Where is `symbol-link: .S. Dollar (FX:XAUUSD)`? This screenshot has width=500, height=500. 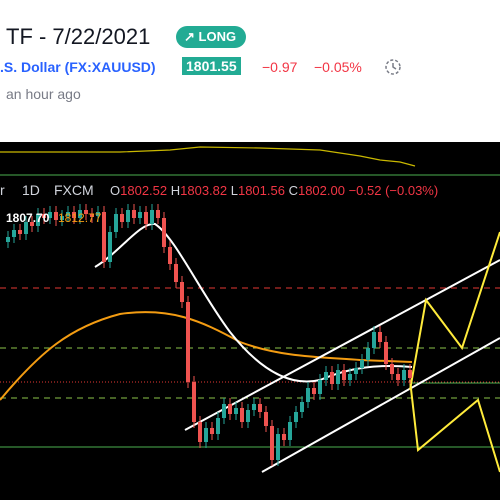 symbol-link: .S. Dollar (FX:XAUUSD) is located at coordinates (78, 67).